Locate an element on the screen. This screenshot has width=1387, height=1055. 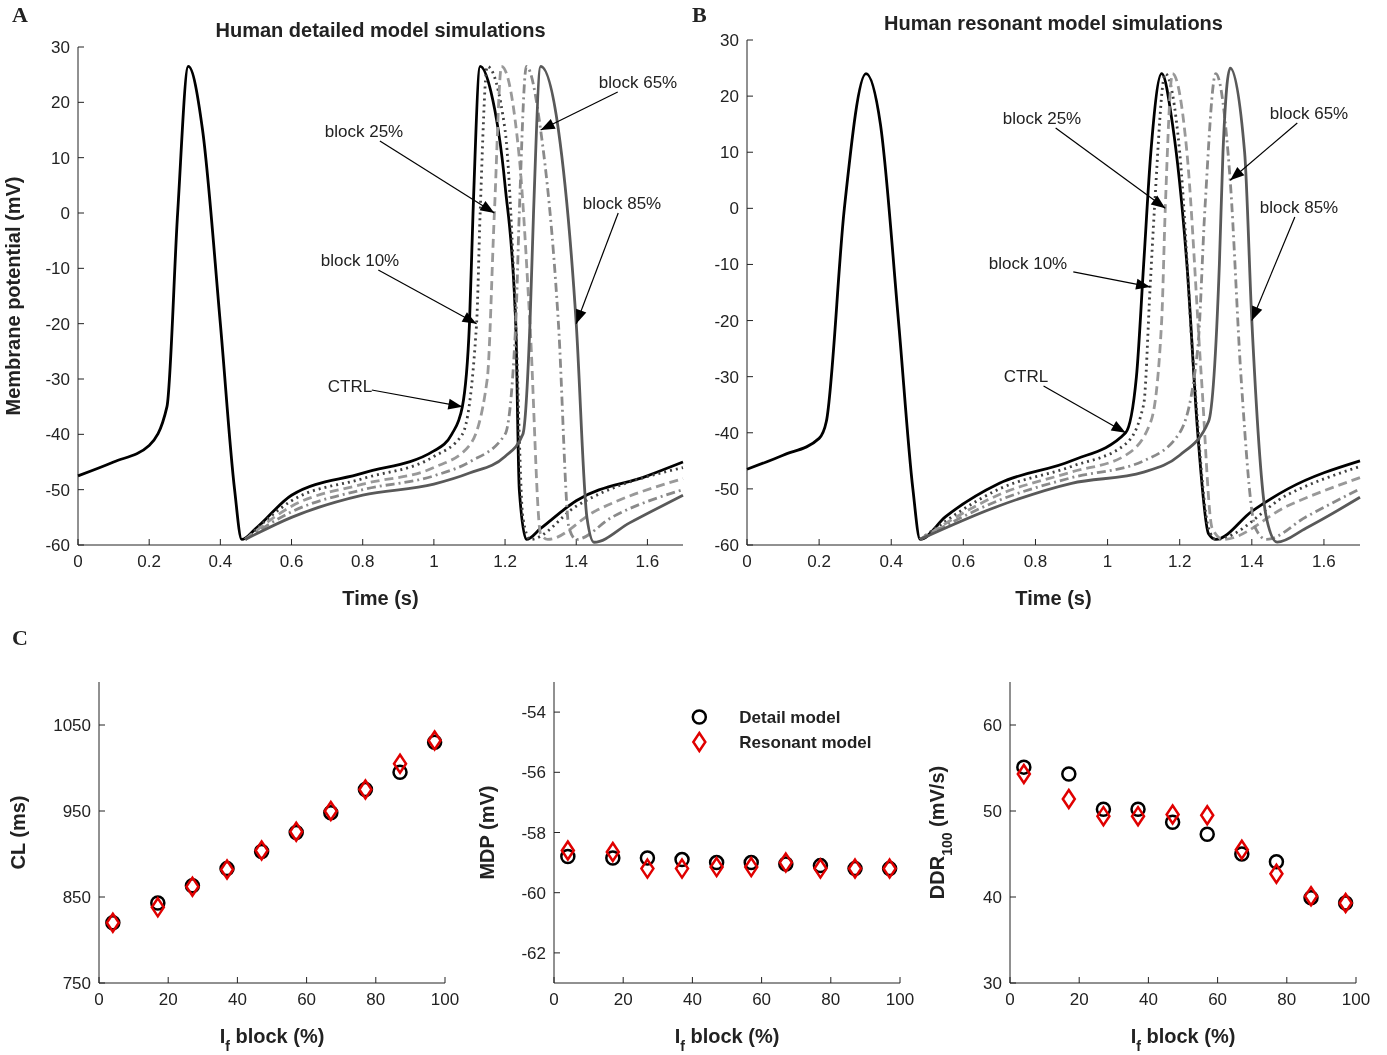
text: C is located at coordinates (20, 637).